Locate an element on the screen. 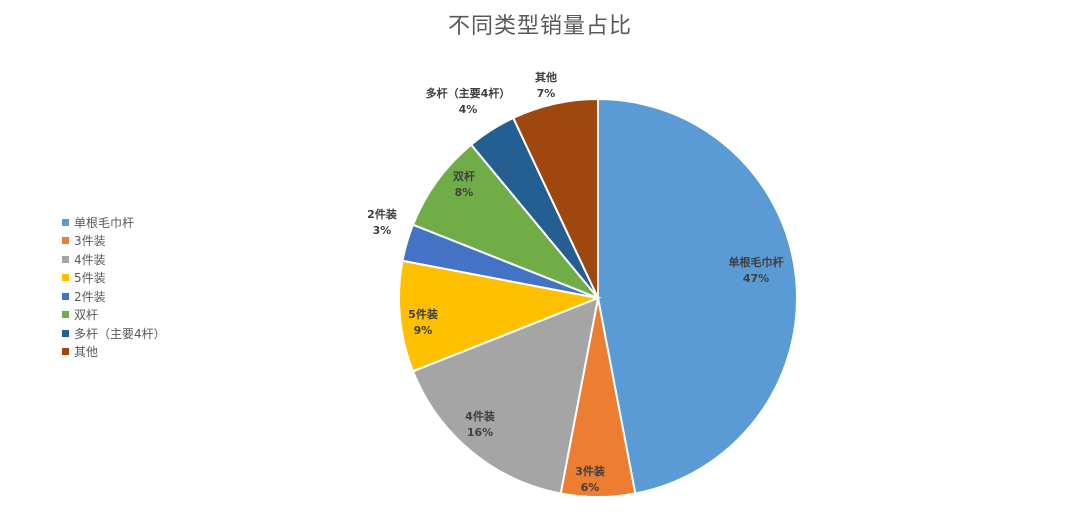 The width and height of the screenshot is (1080, 520). legend-item: 其他 is located at coordinates (114, 352).